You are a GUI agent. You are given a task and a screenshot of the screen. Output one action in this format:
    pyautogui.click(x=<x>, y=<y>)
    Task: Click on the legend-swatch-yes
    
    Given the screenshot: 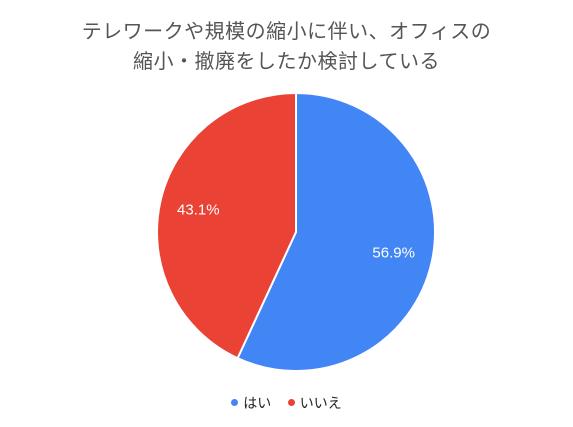 What is the action you would take?
    pyautogui.click(x=235, y=402)
    